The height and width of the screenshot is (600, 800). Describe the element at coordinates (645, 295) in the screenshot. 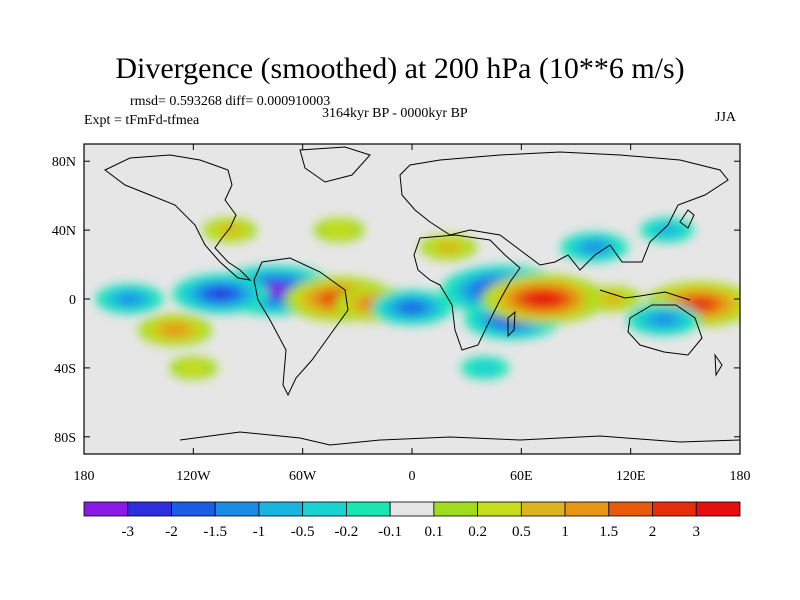

I see `coast-indonesia` at that location.